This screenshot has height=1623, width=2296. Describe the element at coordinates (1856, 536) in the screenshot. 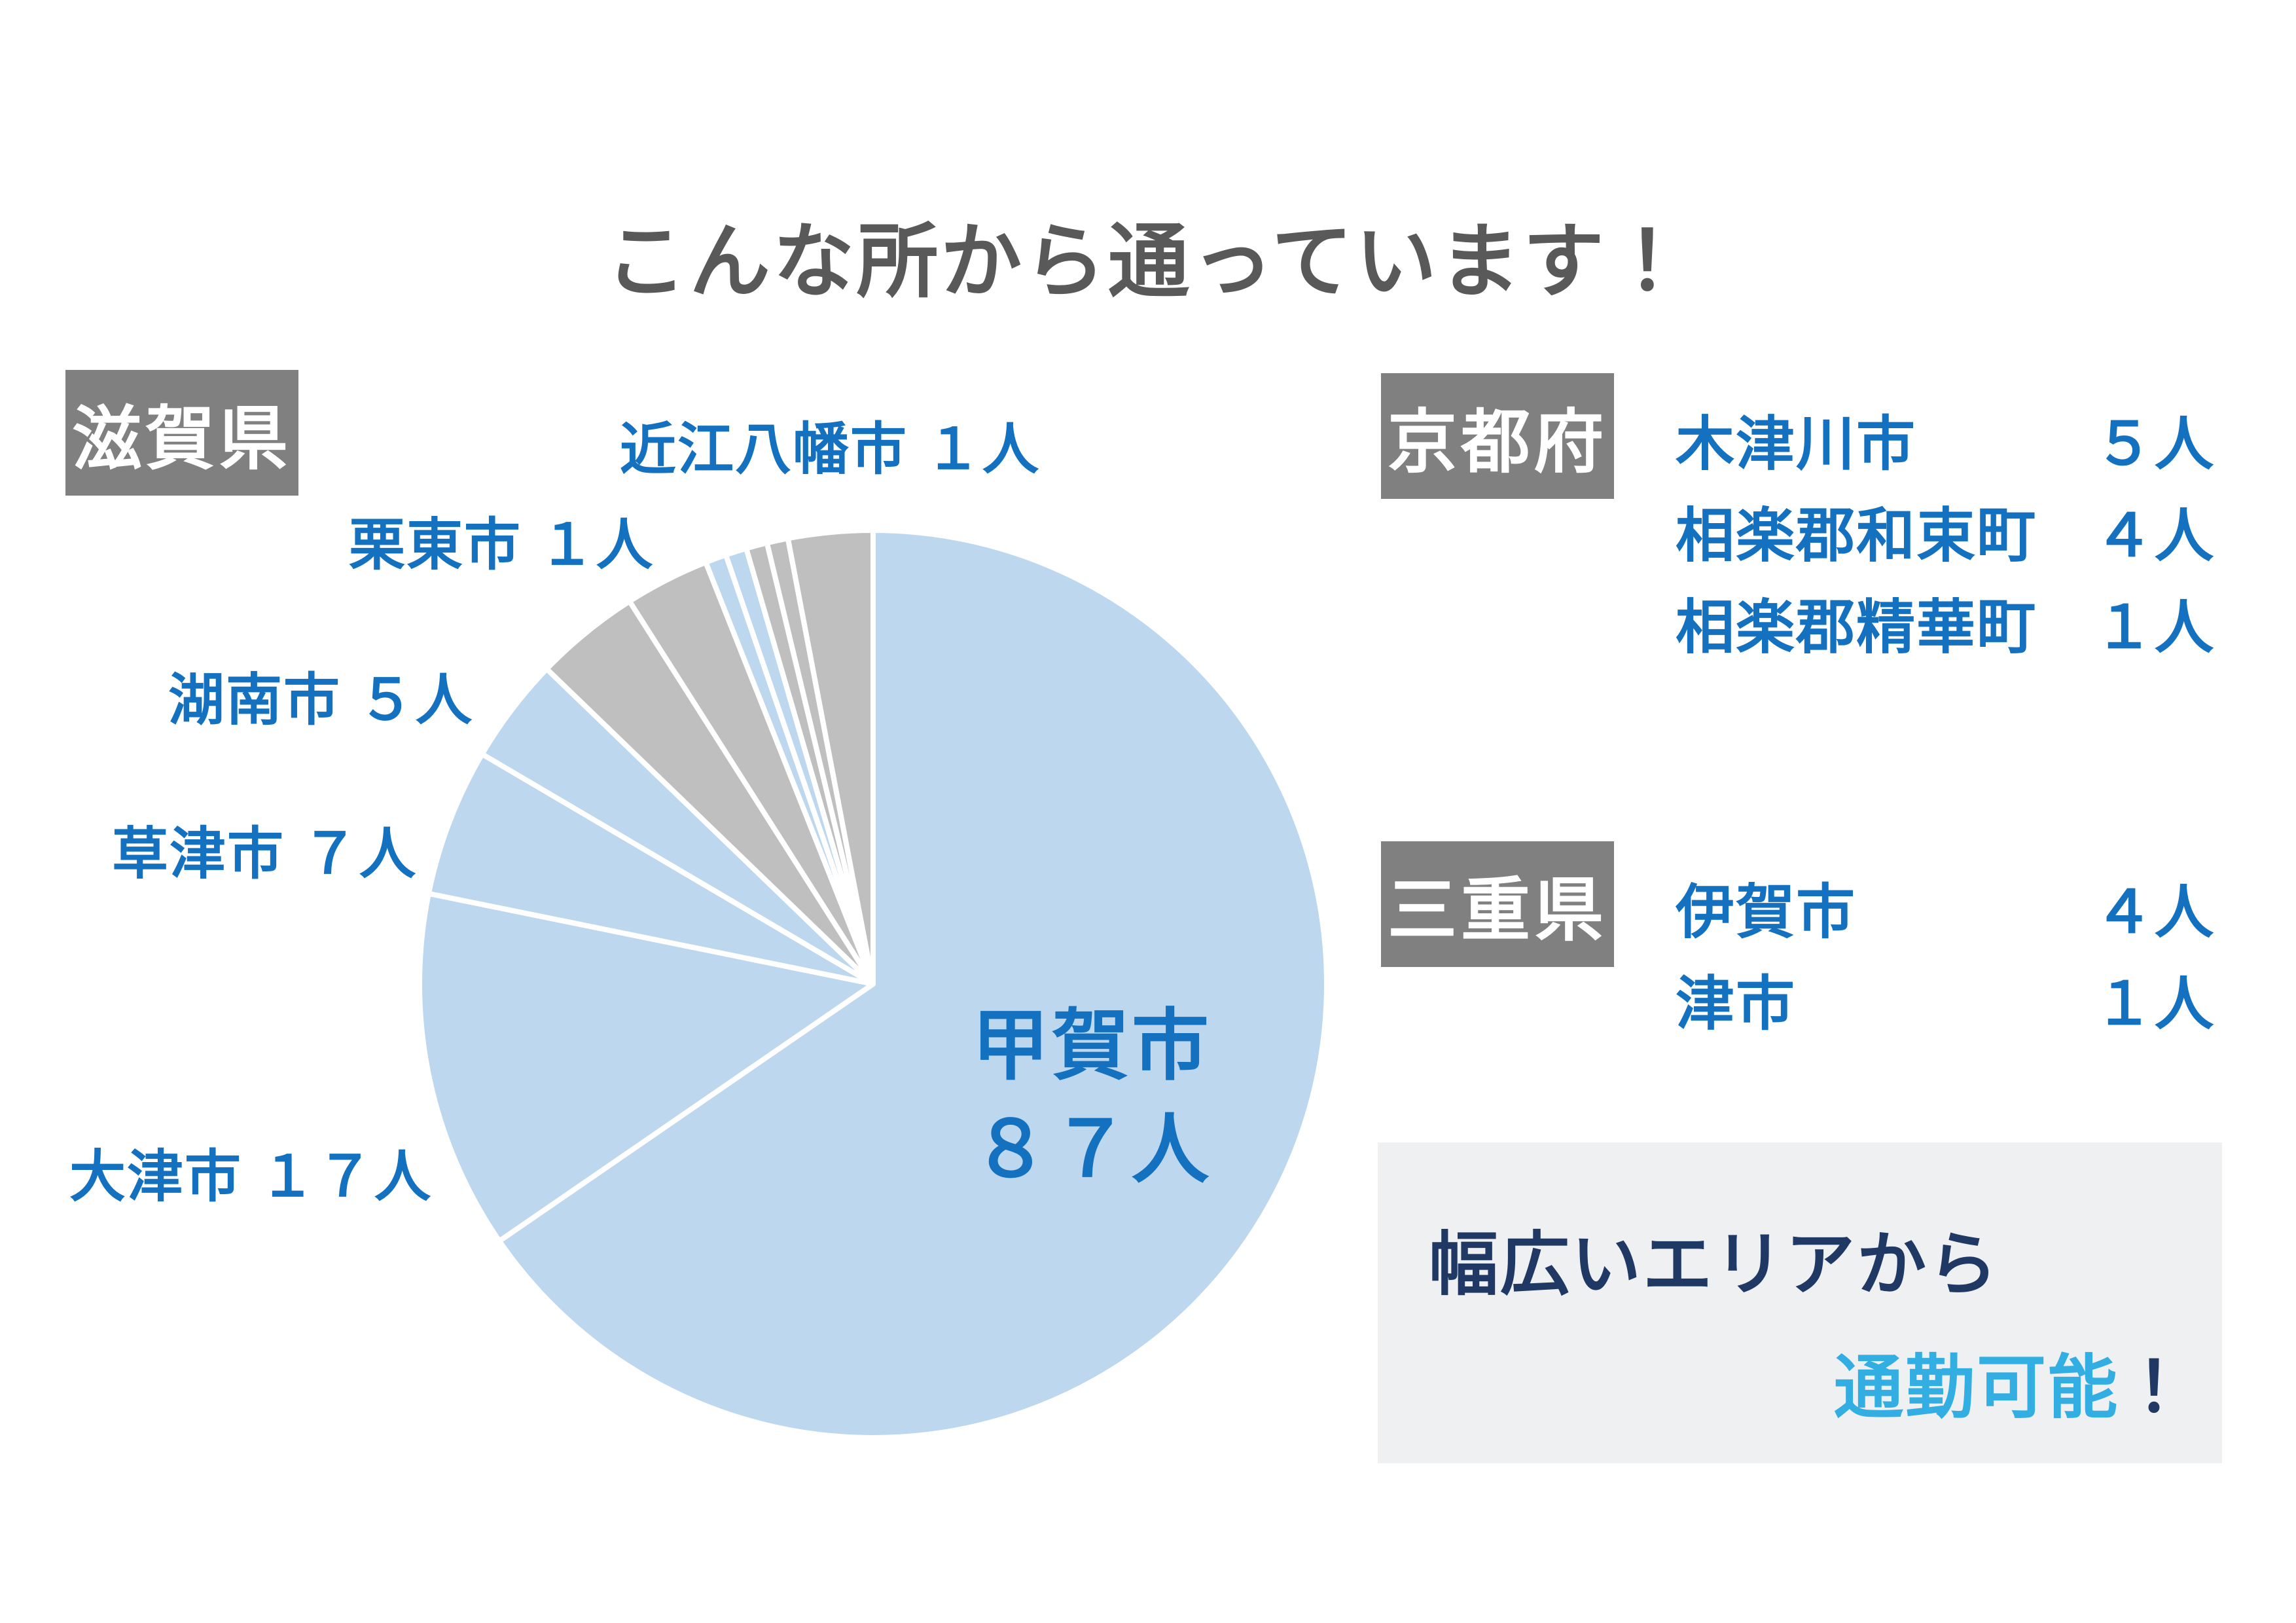

I see `city-name: 相楽郡和束町` at that location.